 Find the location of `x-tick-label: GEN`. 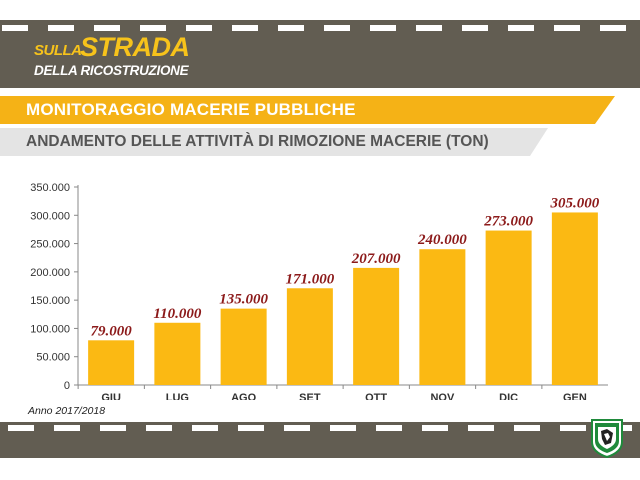

x-tick-label: GEN is located at coordinates (575, 396).